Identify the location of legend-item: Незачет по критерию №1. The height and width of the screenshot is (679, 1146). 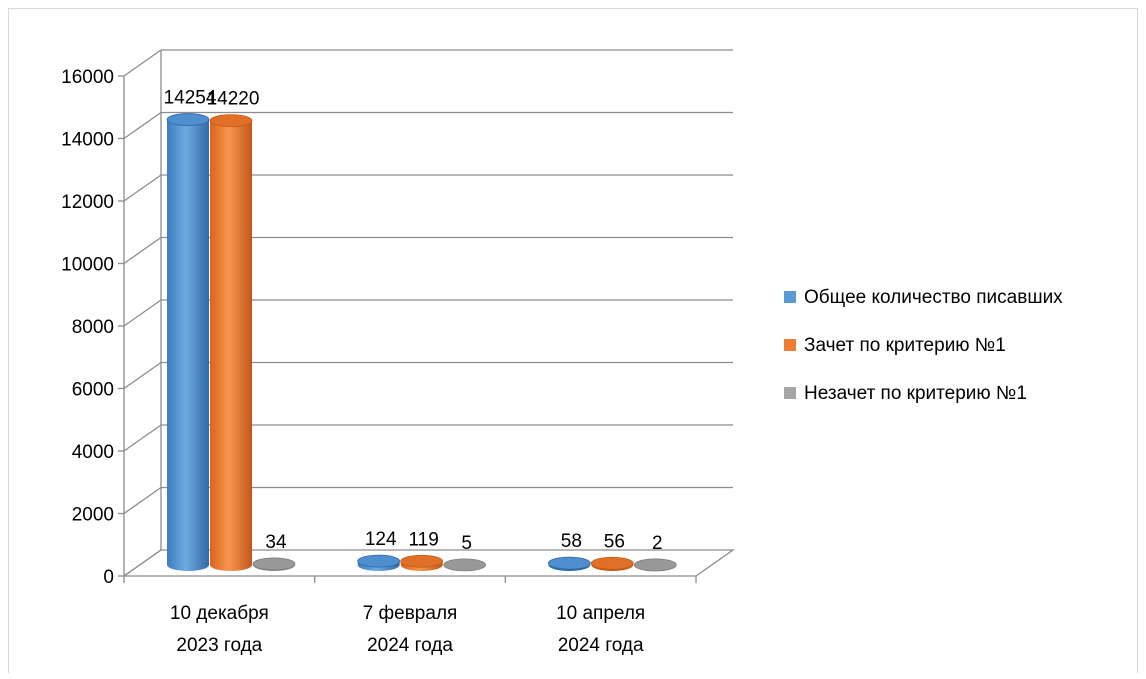
(905, 393).